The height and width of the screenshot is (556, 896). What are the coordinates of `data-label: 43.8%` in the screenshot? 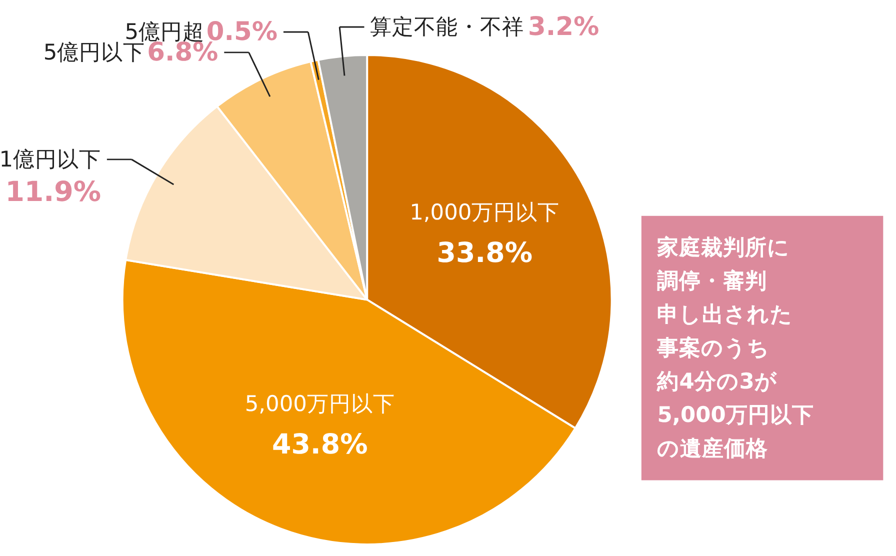 It's located at (320, 443).